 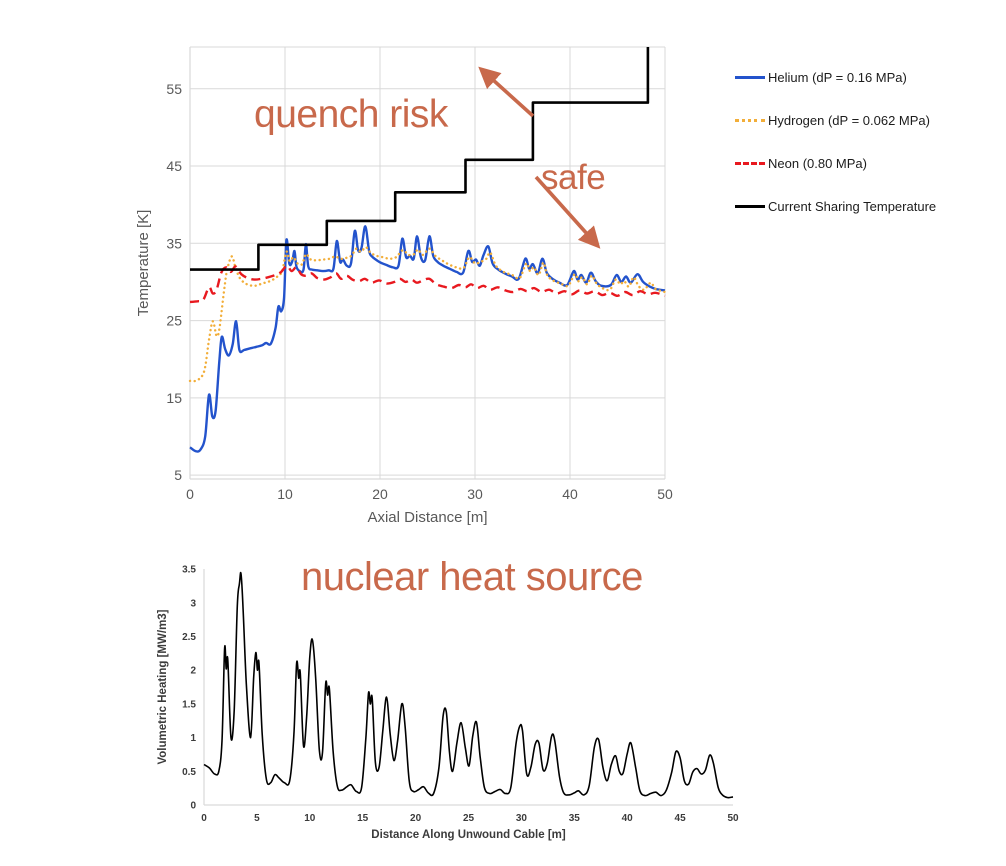 What do you see at coordinates (193, 603) in the screenshot?
I see `svg-text: 3` at bounding box center [193, 603].